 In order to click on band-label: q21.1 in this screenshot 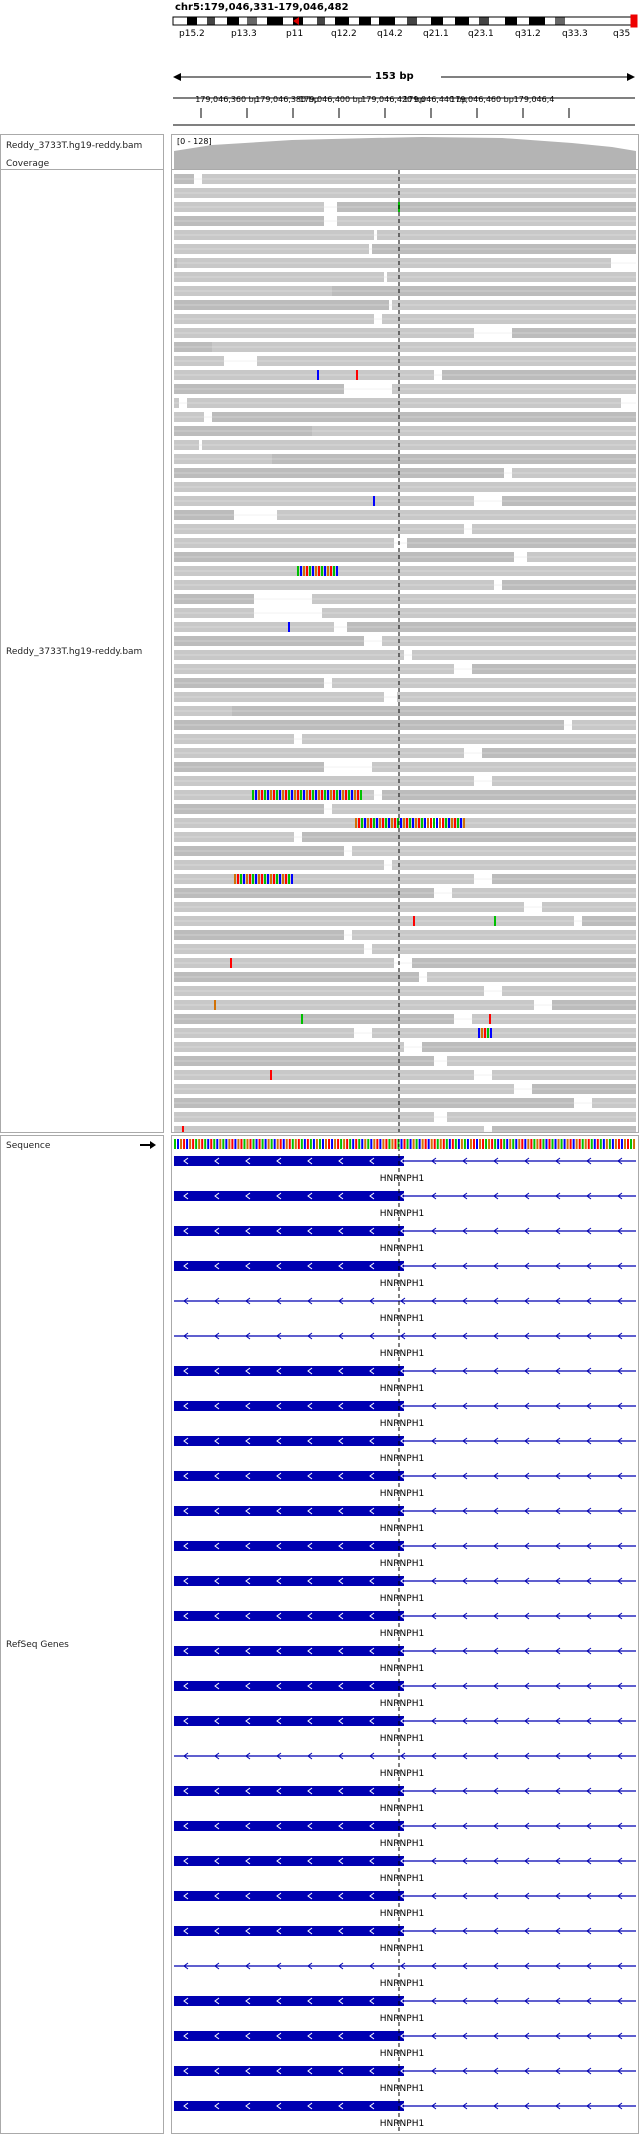, I will do `click(436, 34)`.